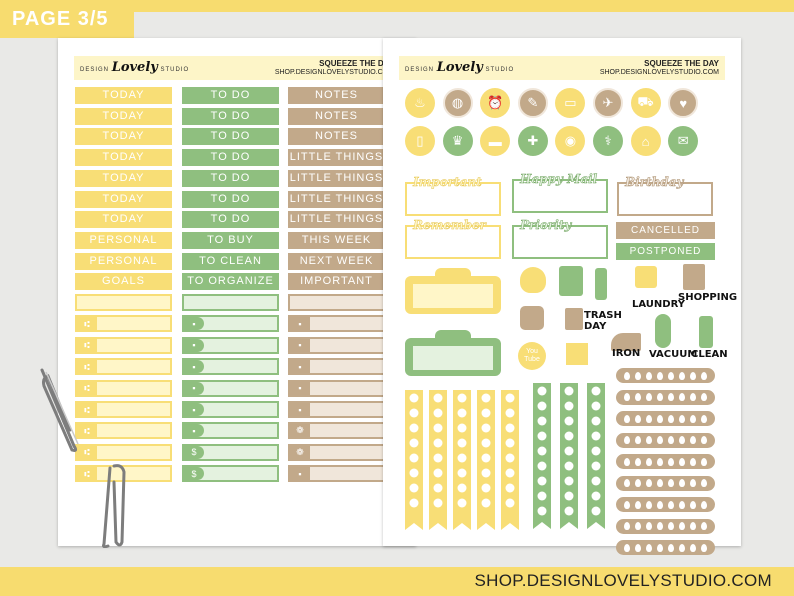  I want to click on cross-icon: ✚, so click(532, 141).